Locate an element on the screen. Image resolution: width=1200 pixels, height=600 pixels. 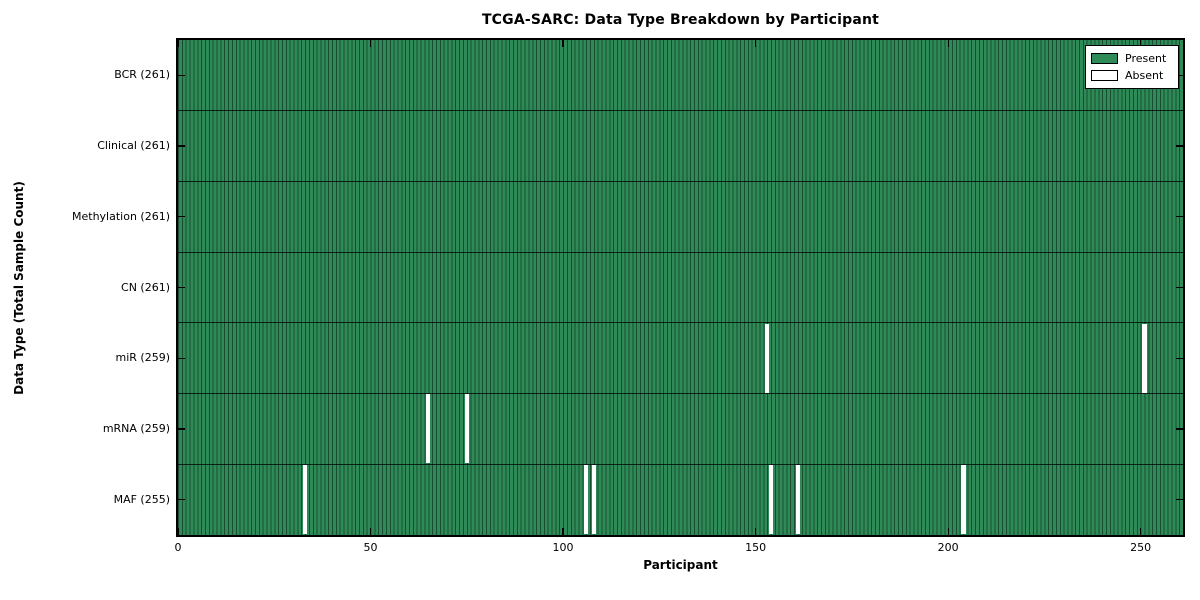
x-tick-label-0: 0 is located at coordinates (178, 547).